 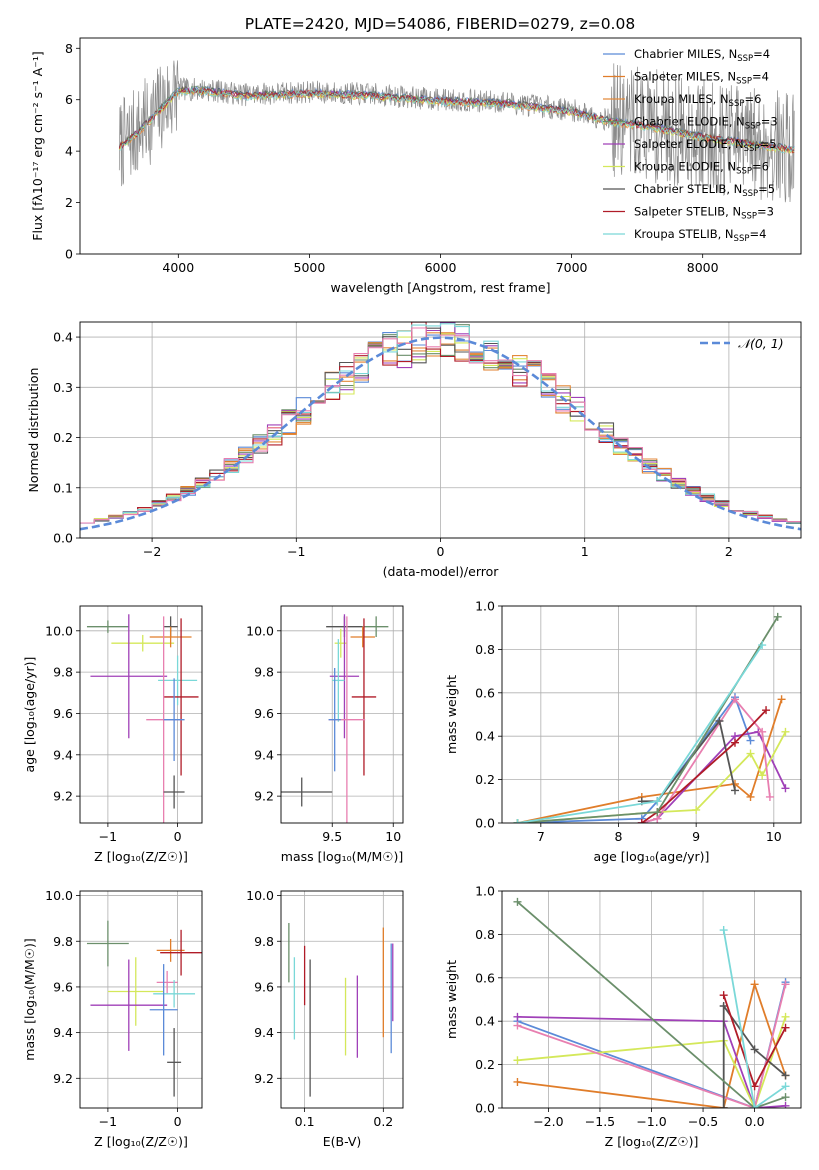 I want to click on x-tick-label: 10, so click(x=393, y=836).